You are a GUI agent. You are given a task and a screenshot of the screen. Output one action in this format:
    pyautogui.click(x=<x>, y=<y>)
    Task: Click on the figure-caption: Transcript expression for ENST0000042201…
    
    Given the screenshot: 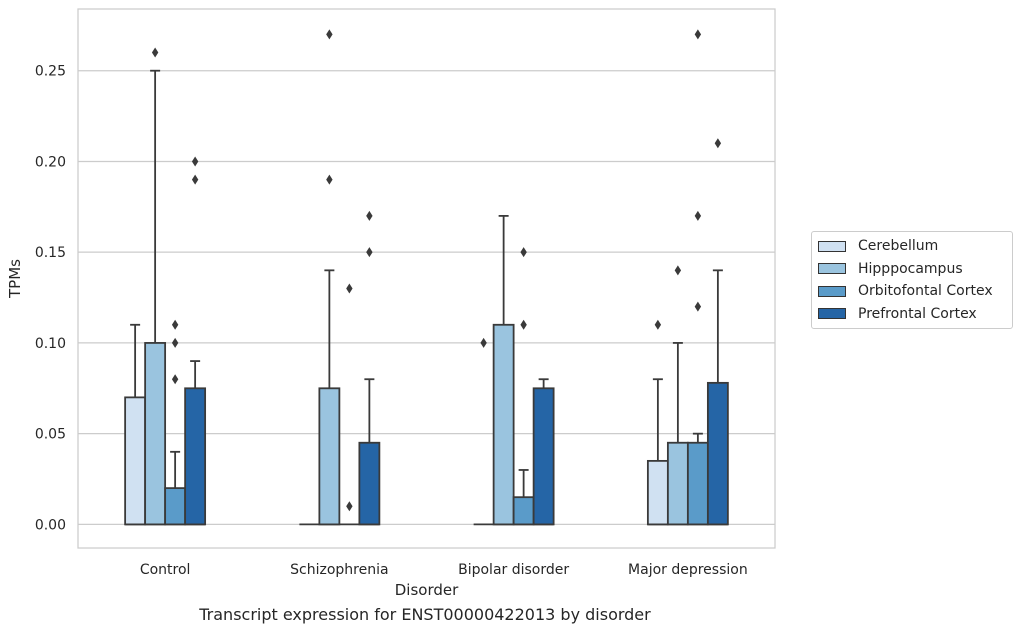 What is the action you would take?
    pyautogui.click(x=425, y=614)
    